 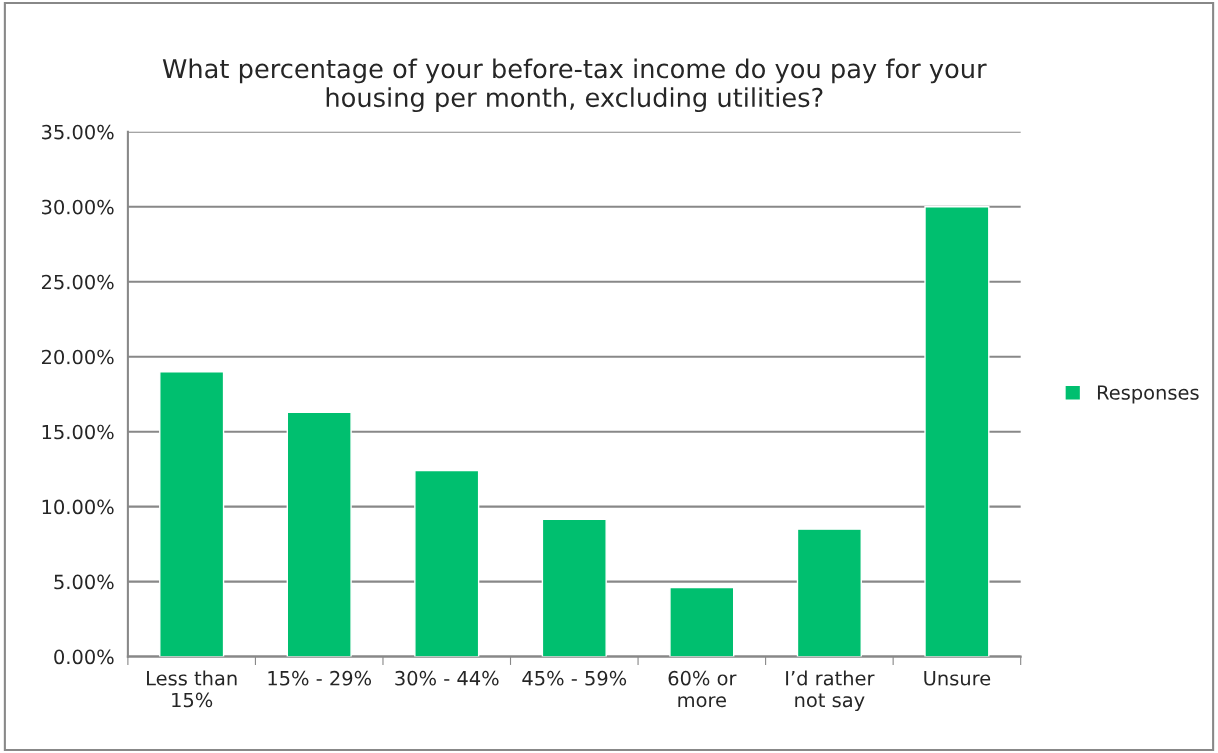 I want to click on x-tick-label: 60% or more, so click(x=702, y=689).